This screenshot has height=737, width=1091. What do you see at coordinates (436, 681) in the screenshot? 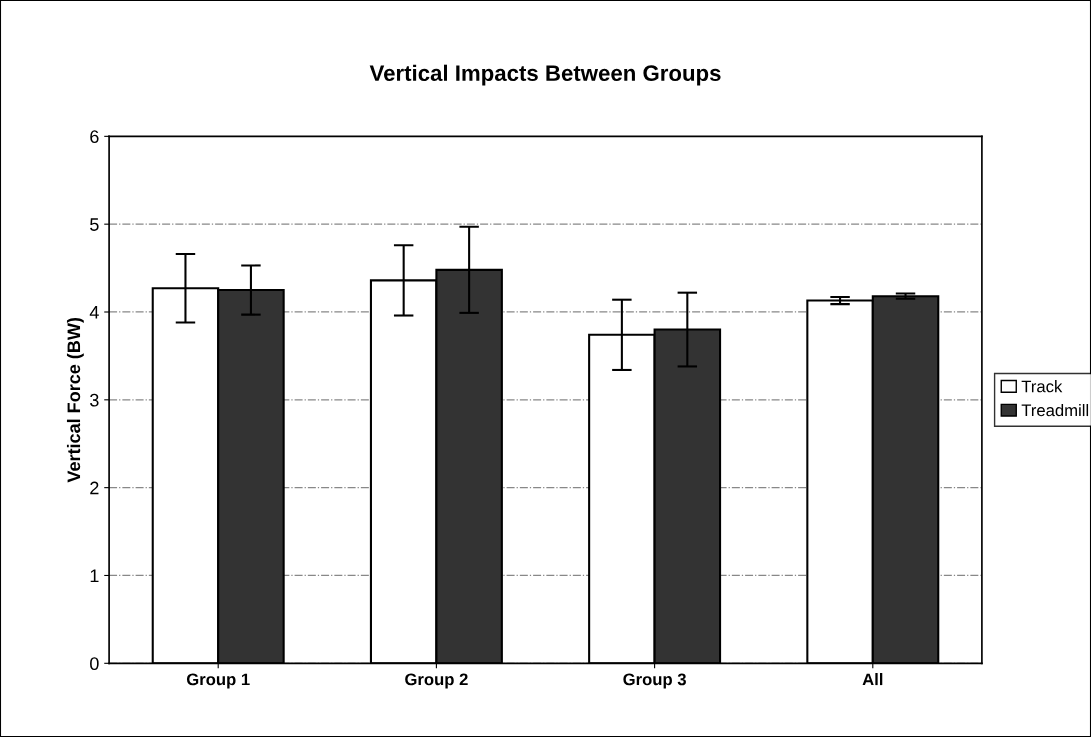
I see `x-tick-label: Group 2` at bounding box center [436, 681].